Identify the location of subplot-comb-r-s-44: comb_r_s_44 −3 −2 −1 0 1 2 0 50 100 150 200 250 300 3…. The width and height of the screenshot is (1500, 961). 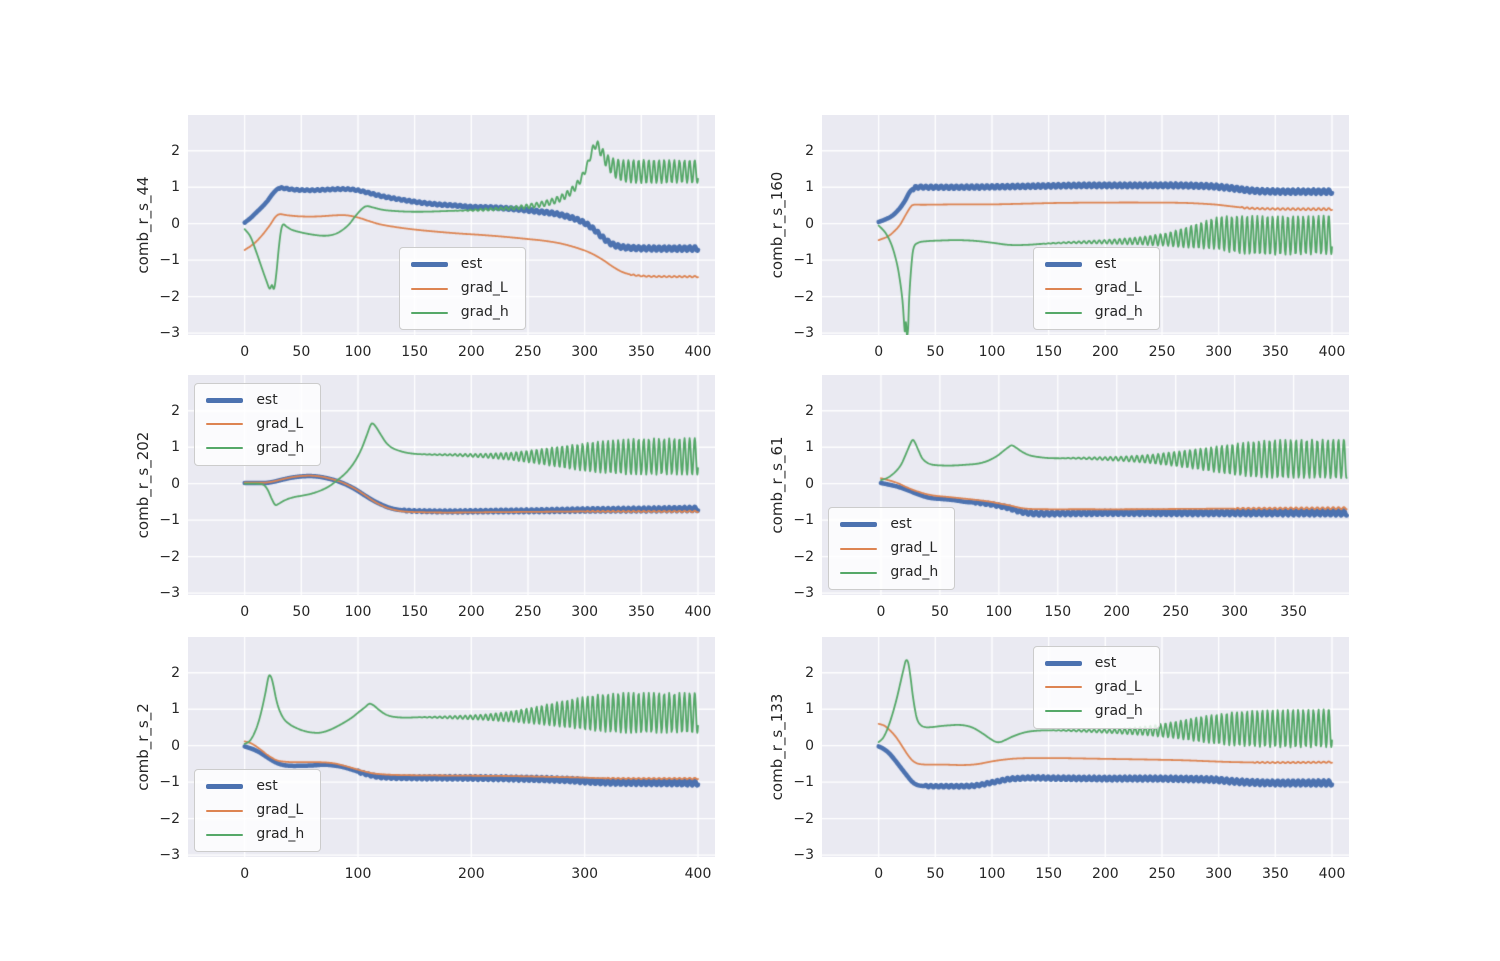
(424, 237).